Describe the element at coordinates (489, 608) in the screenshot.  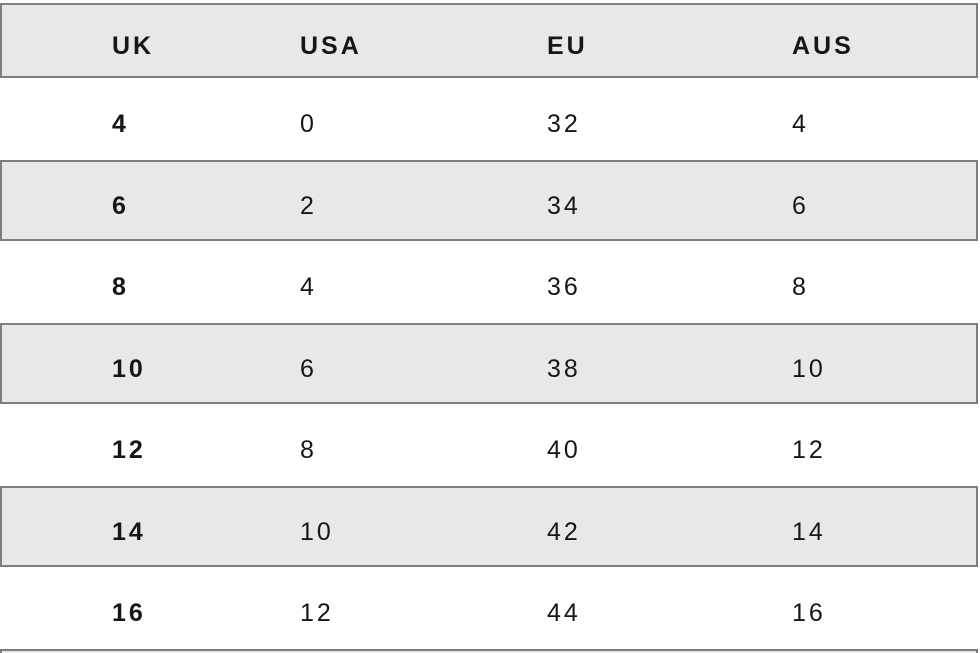
I see `table-row: 16 12 44 16` at that location.